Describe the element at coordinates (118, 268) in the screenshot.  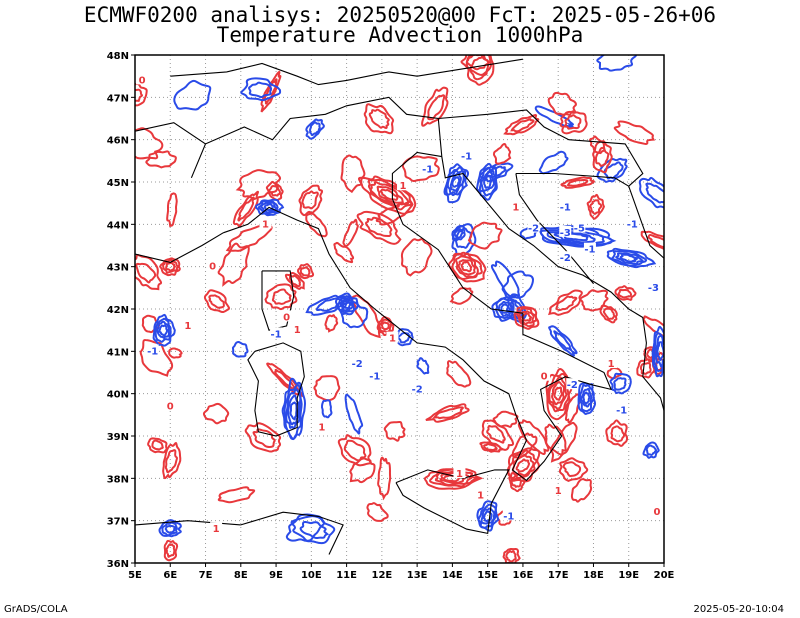
I see `lat-tick-label: 43N` at that location.